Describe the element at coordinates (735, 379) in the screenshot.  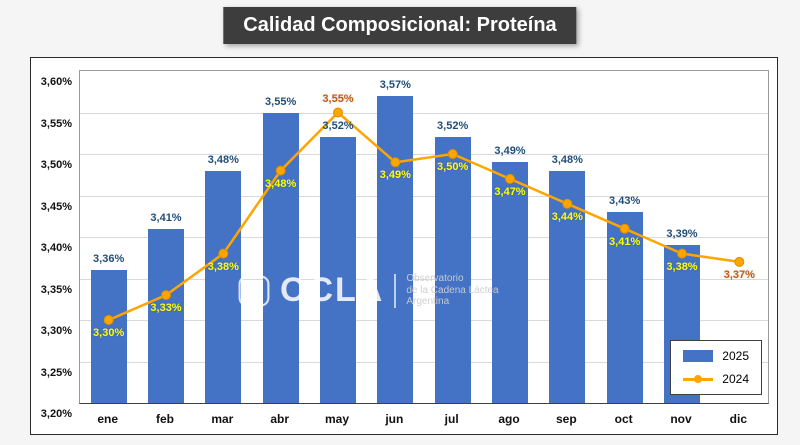
I see `legend-label-2024: 2024` at that location.